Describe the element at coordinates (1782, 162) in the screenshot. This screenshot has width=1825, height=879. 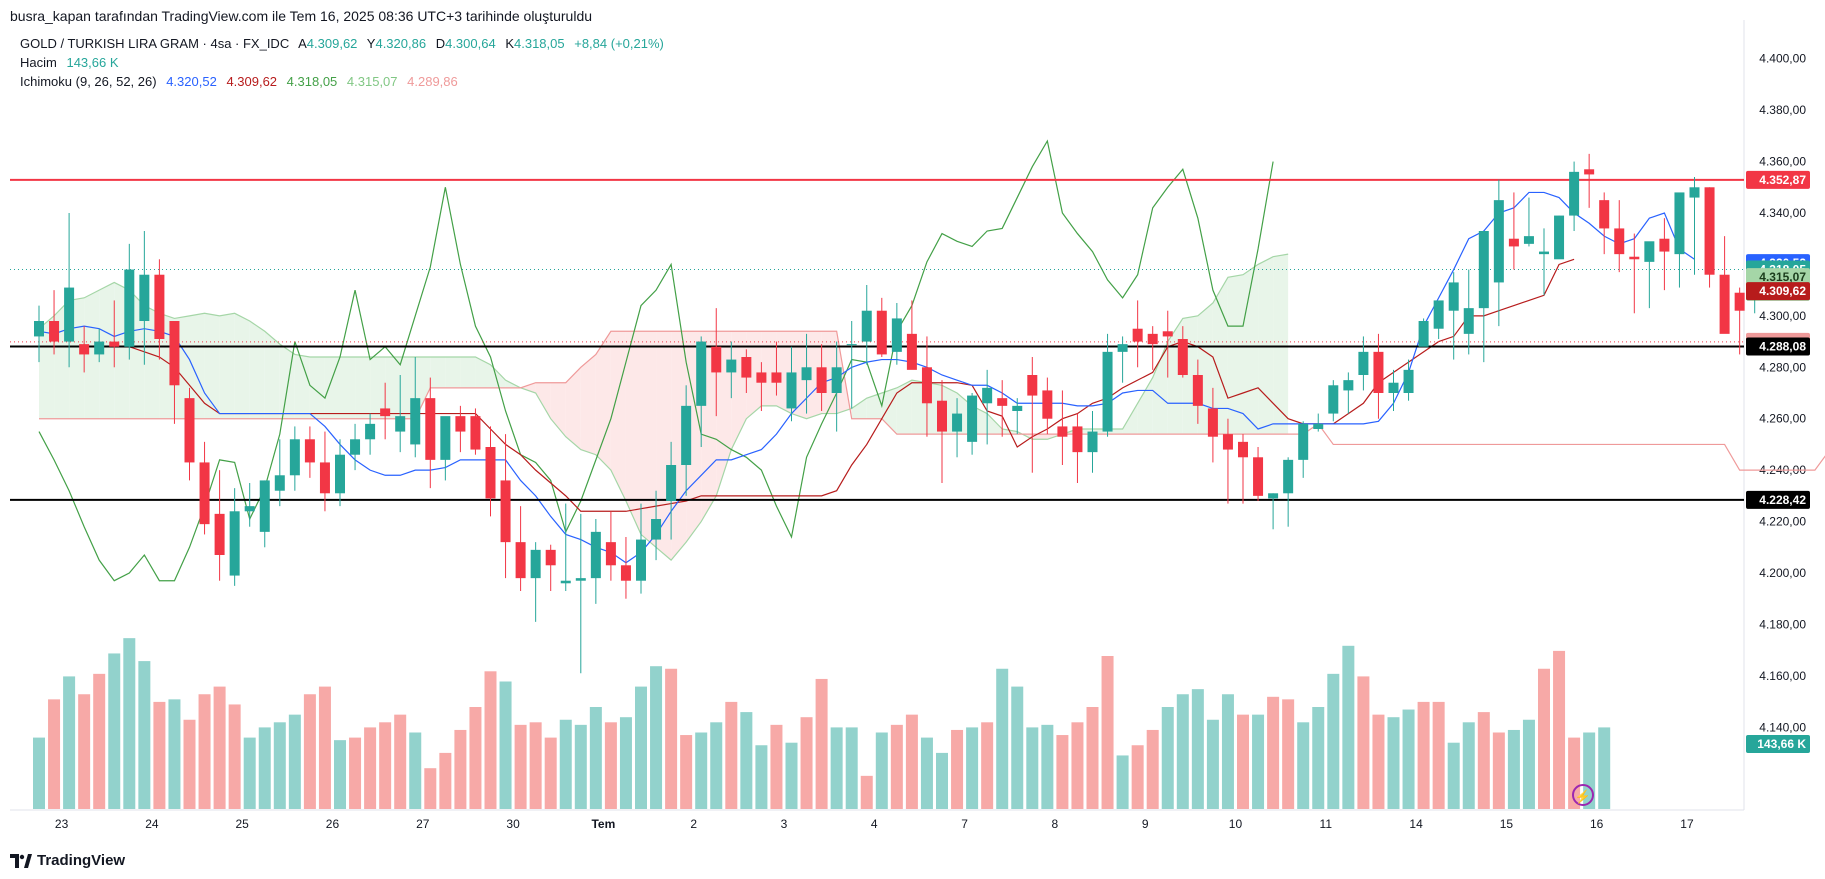
I see `y-tick-label: 4.360,00` at that location.